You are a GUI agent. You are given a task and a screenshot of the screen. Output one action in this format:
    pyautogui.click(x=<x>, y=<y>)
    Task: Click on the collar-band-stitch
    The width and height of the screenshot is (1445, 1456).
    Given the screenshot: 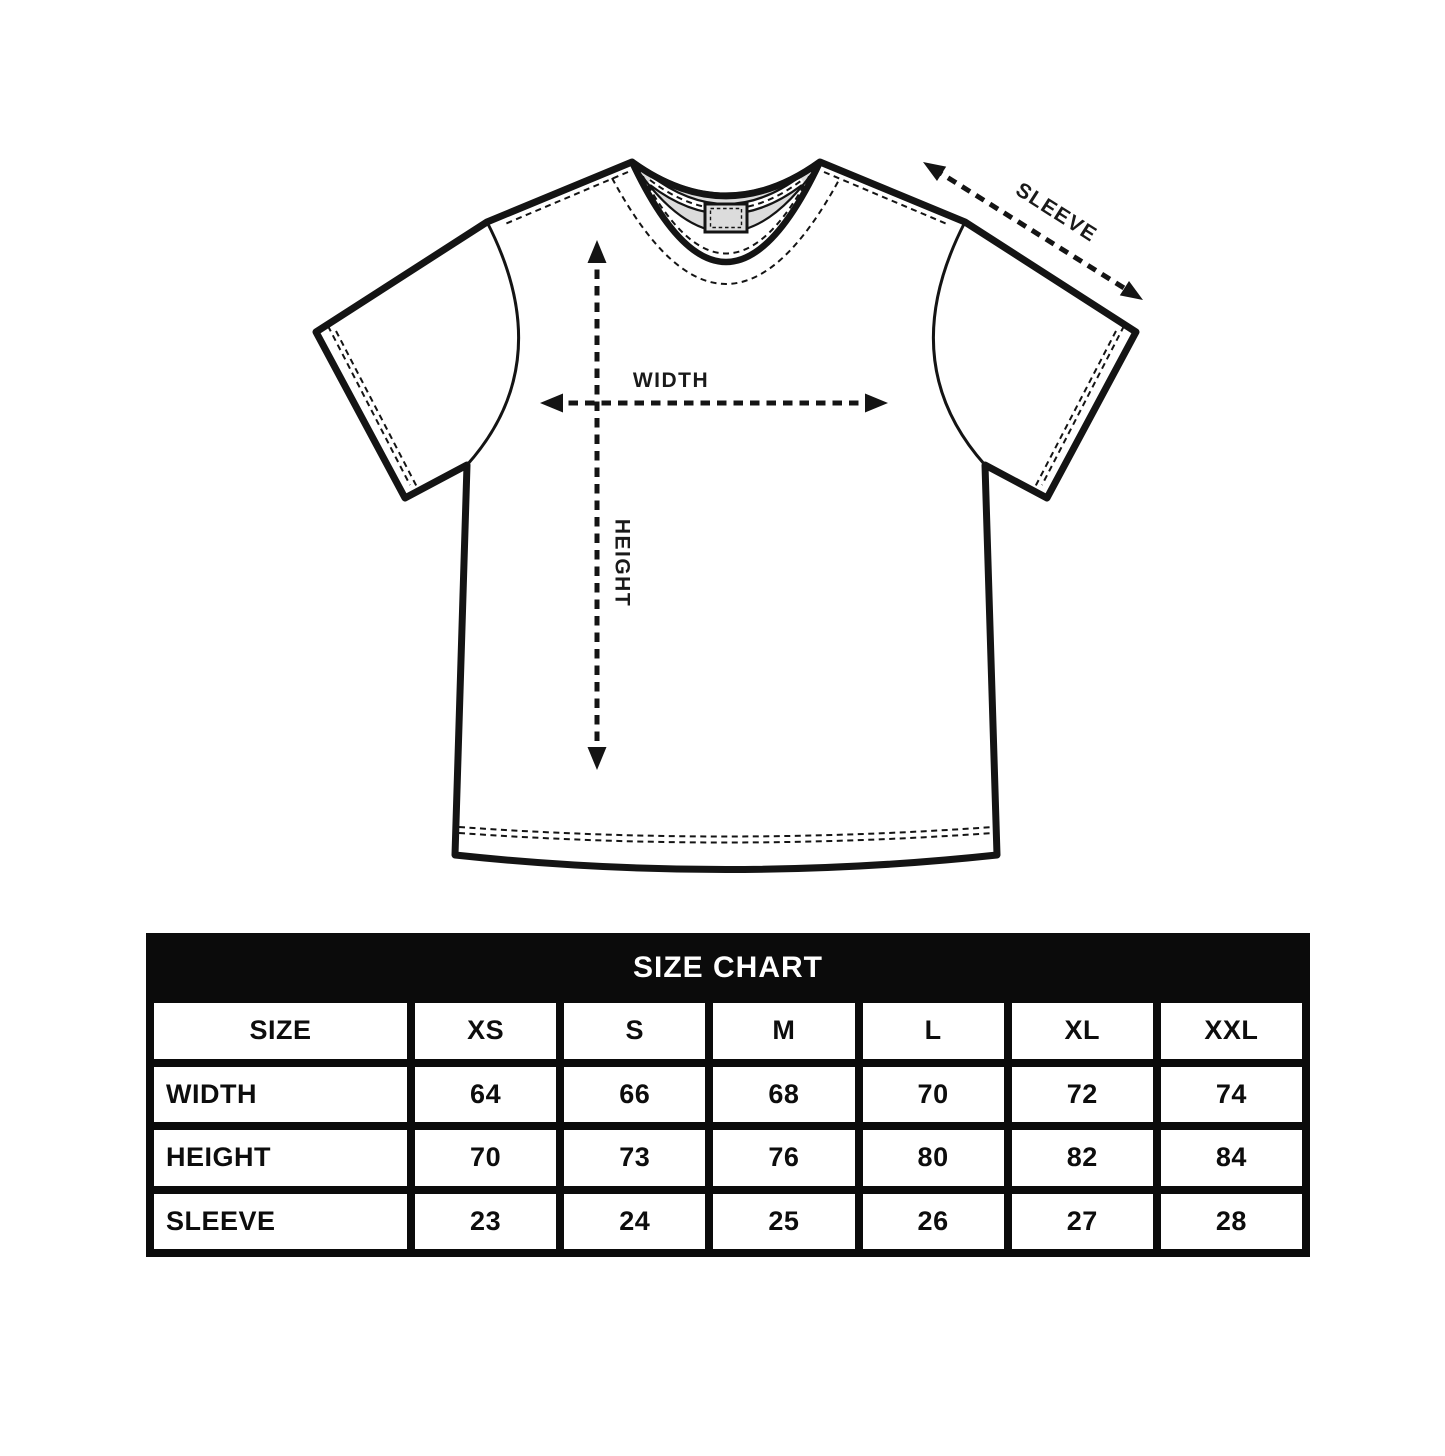 What is the action you would take?
    pyautogui.click(x=726, y=210)
    